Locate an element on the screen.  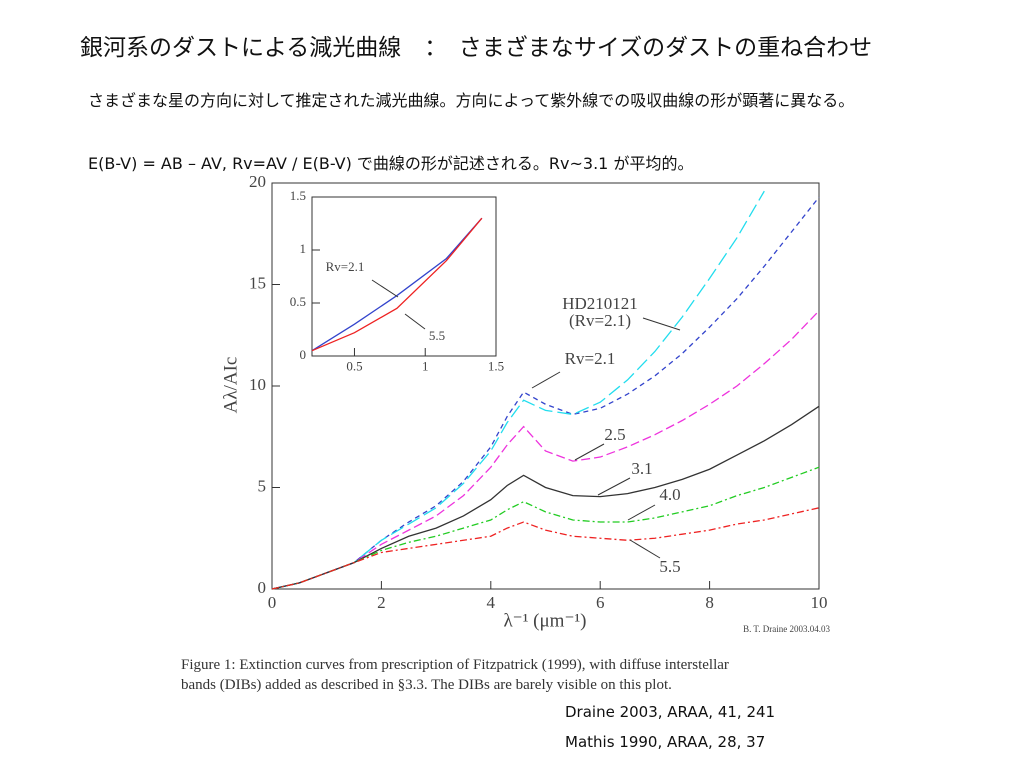
x-tick-label: 8 is located at coordinates (709, 602).